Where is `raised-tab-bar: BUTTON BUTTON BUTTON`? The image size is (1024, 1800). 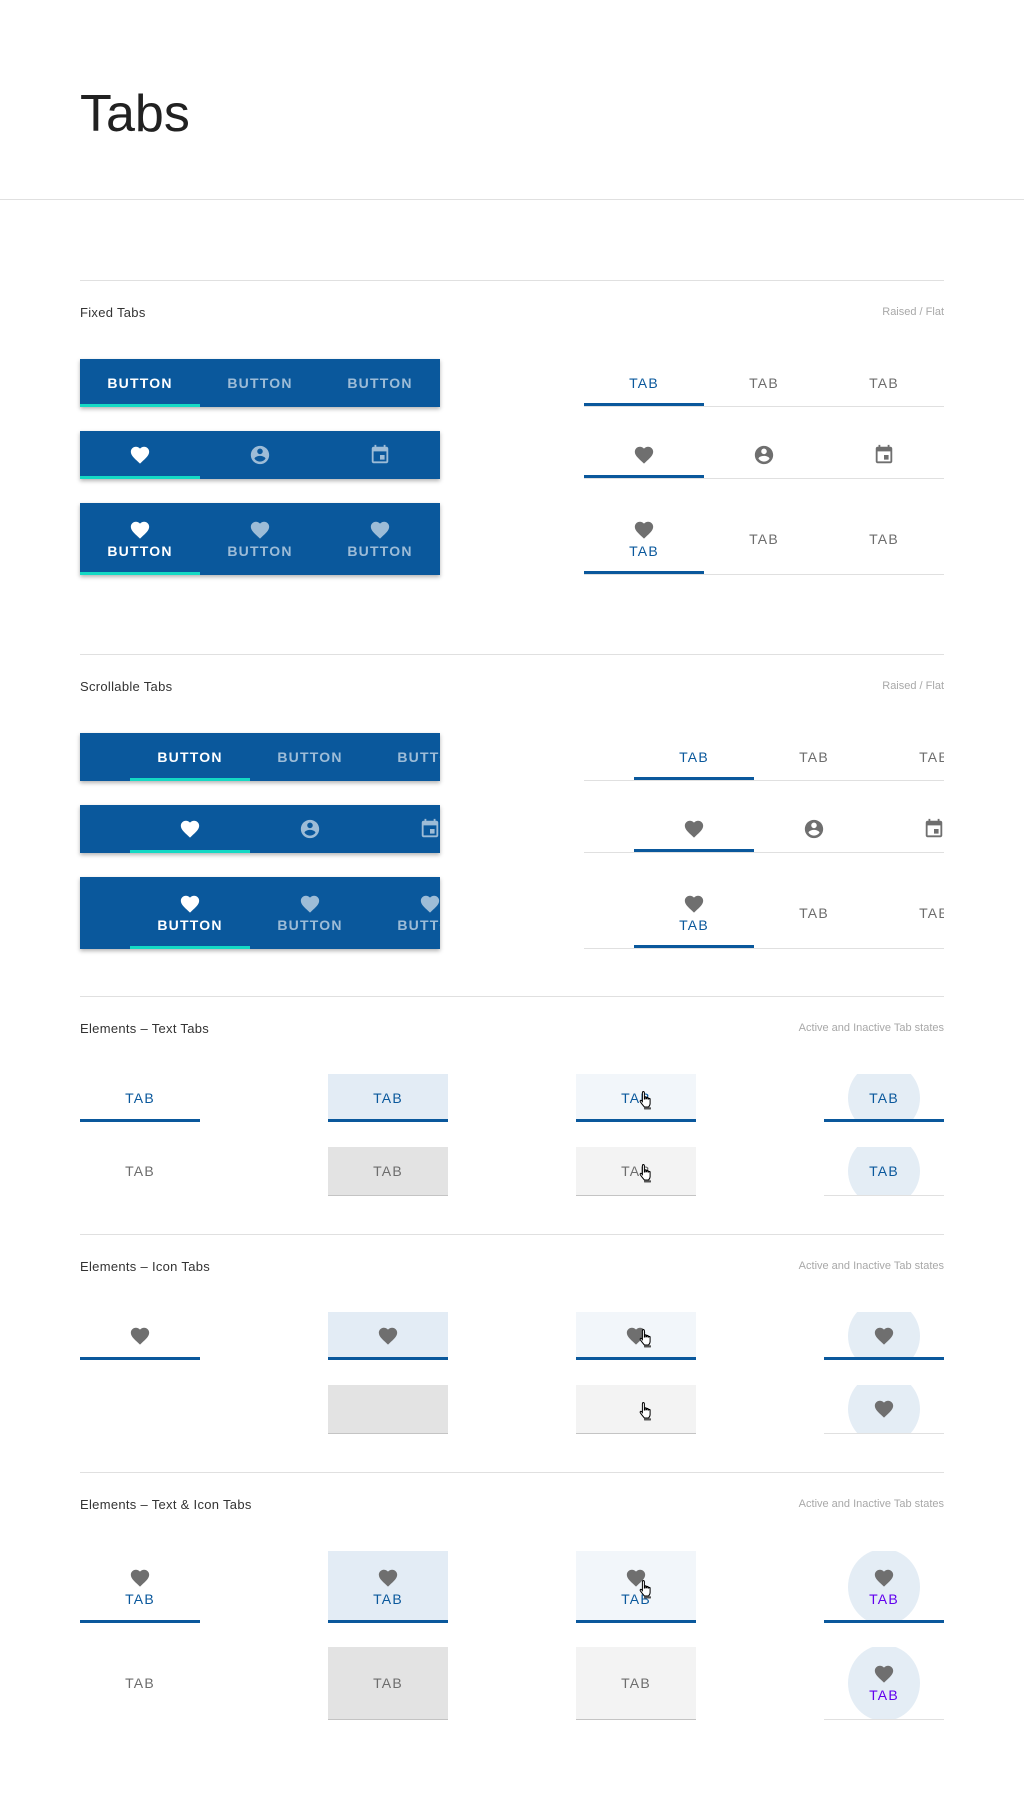 raised-tab-bar: BUTTON BUTTON BUTTON is located at coordinates (260, 913).